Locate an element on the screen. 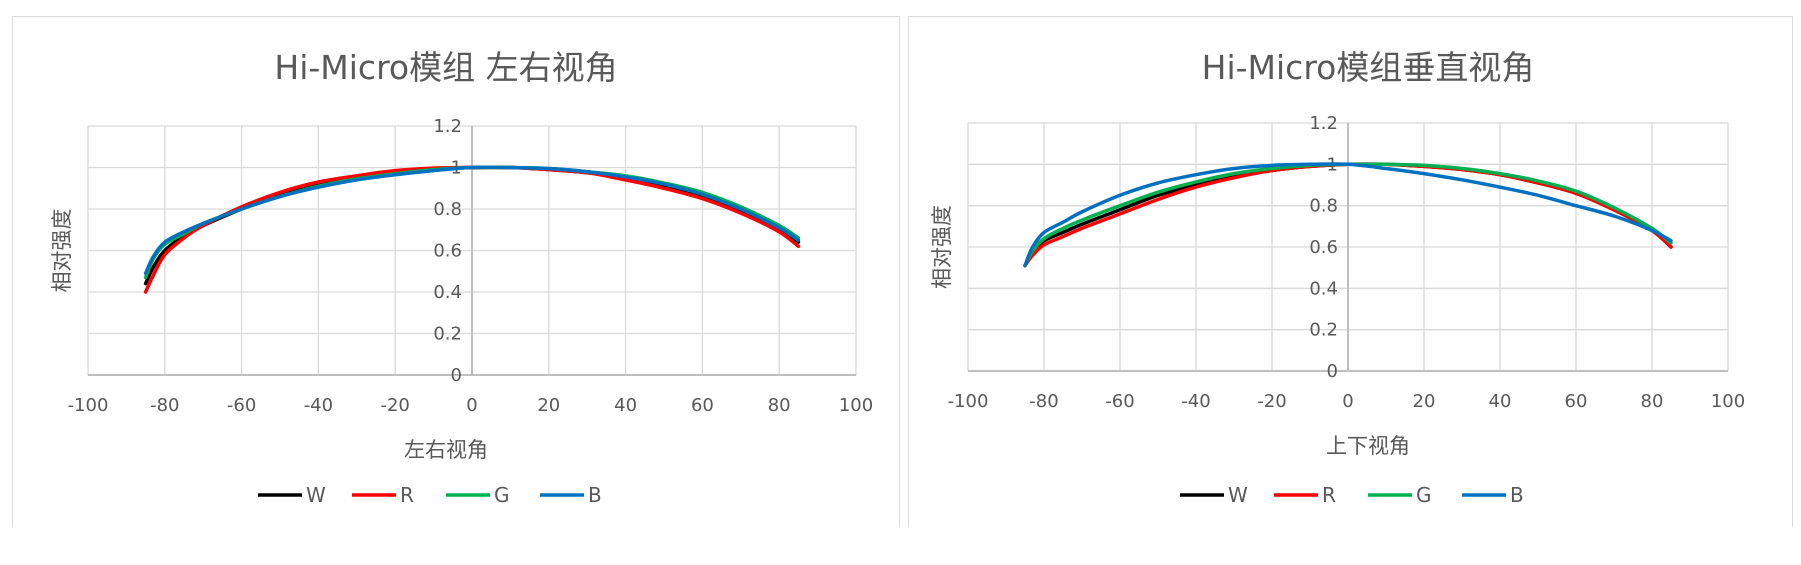  chart-title: Hi-Micro模组垂直视角 is located at coordinates (1368, 67).